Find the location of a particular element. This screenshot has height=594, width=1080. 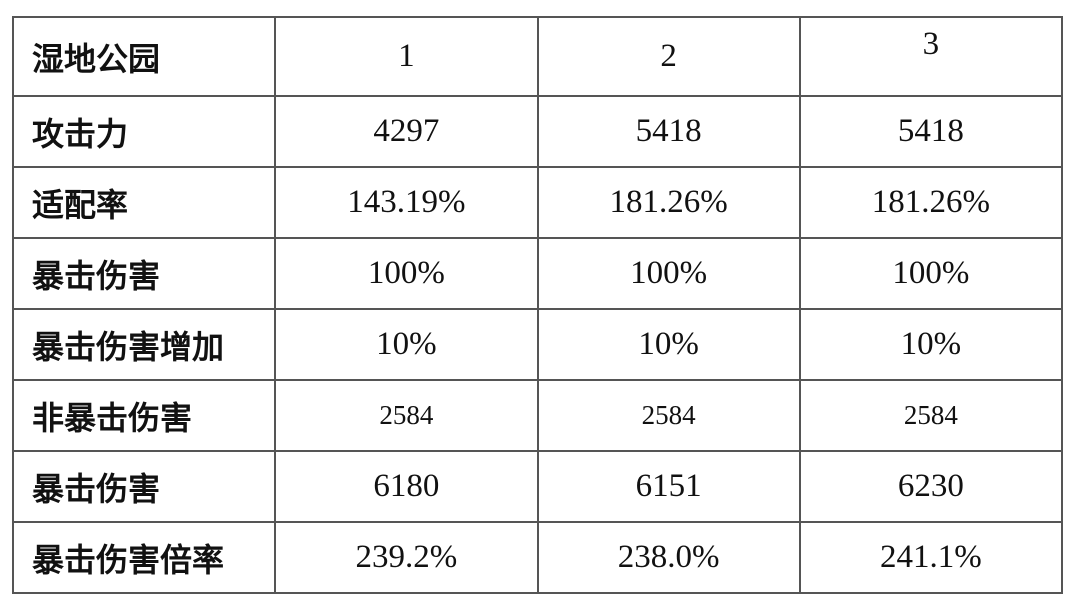

table-row: 暴击伤害 100% 100% 100% is located at coordinates (537, 273).